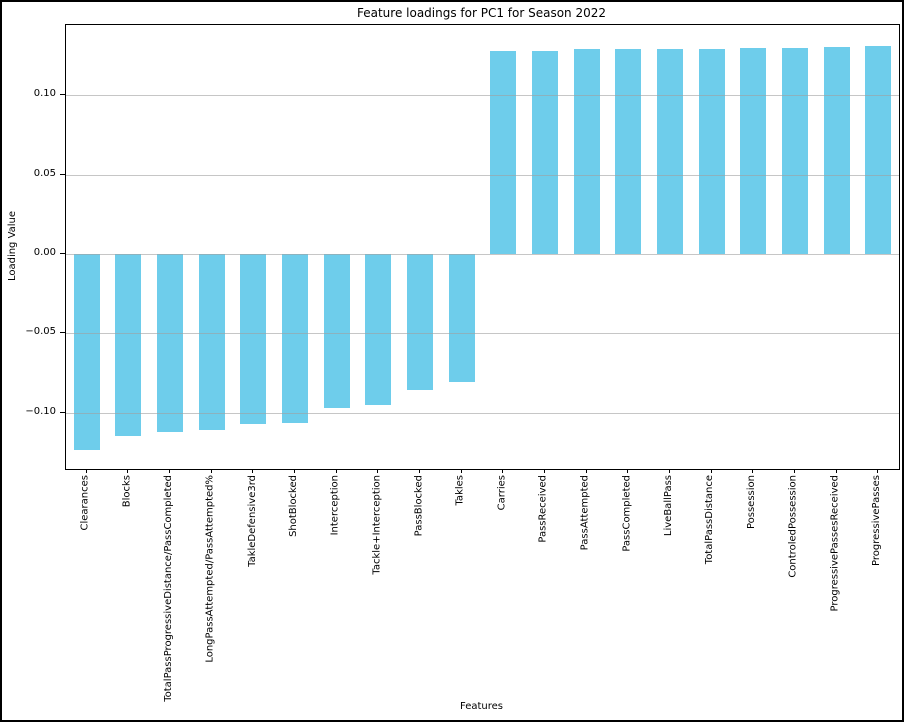 The width and height of the screenshot is (904, 722). What do you see at coordinates (481, 706) in the screenshot?
I see `x-axis-label: Features` at bounding box center [481, 706].